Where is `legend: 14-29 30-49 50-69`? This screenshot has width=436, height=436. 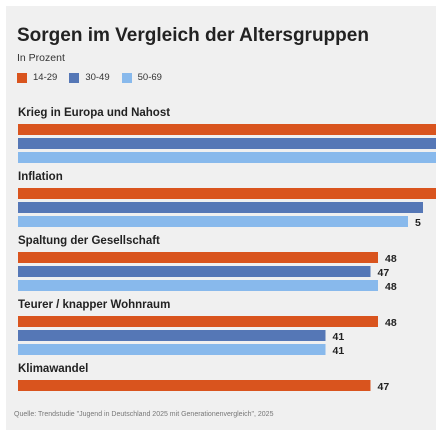
legend: 14-29 30-49 50-69 is located at coordinates (95, 77).